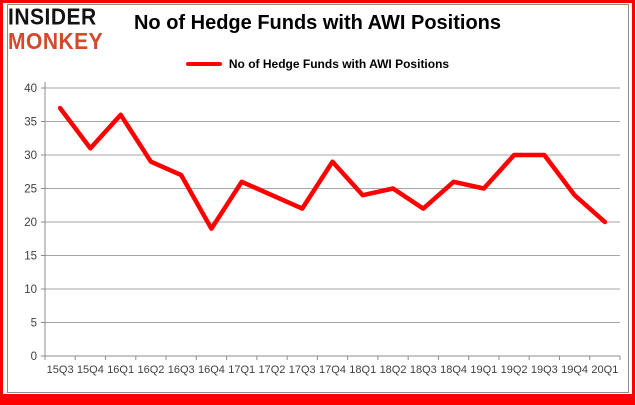 The image size is (635, 405). I want to click on y-tick-label: 25, so click(30, 190).